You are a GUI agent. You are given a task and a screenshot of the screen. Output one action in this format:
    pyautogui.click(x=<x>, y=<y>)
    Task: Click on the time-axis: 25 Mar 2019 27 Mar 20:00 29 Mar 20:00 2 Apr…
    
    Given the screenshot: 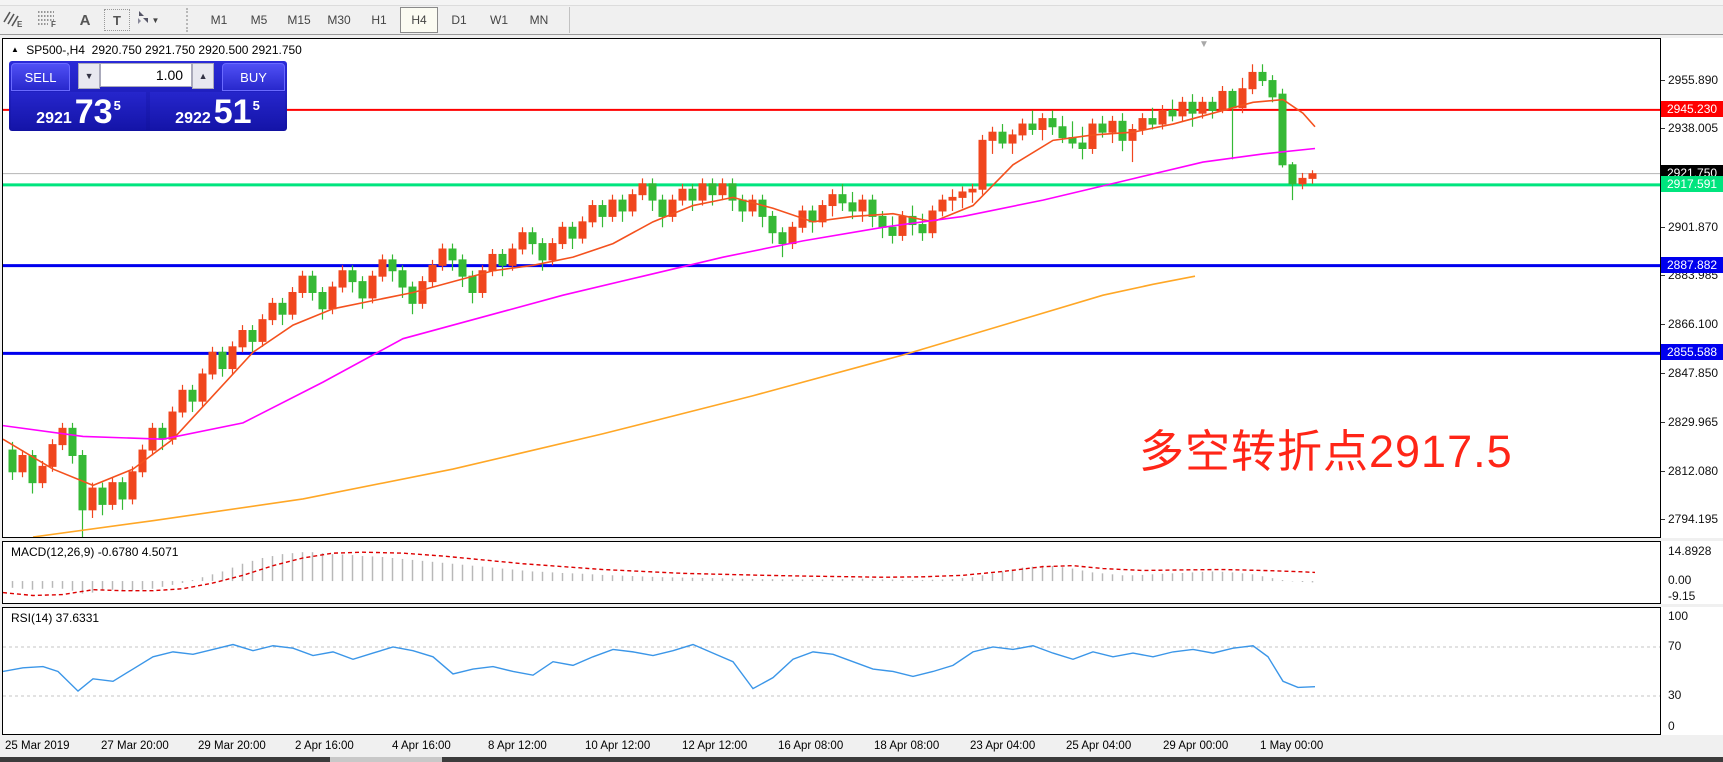 What is the action you would take?
    pyautogui.click(x=831, y=747)
    